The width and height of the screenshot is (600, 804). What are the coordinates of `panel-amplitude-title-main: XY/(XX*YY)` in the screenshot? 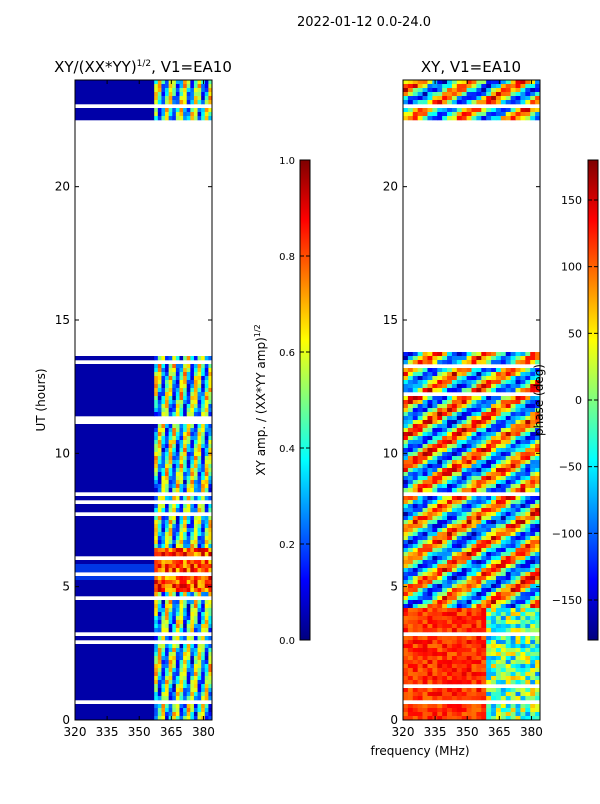 It's located at (95, 67).